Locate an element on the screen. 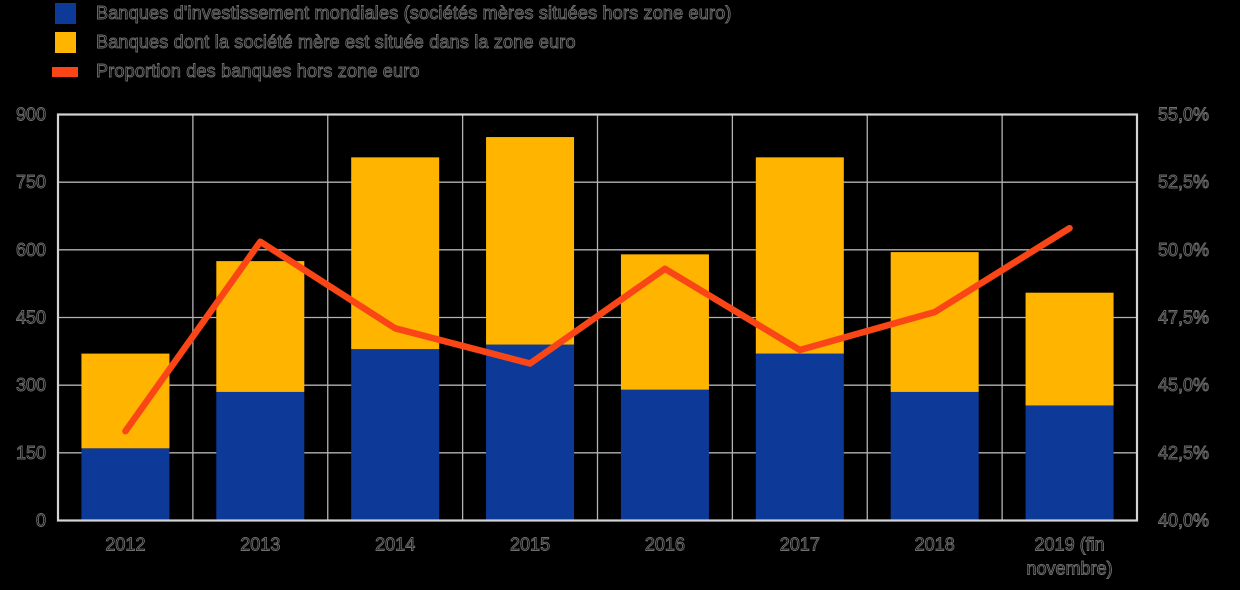 The height and width of the screenshot is (590, 1240). legend-label: Proportion des banques hors zone euro is located at coordinates (258, 71).